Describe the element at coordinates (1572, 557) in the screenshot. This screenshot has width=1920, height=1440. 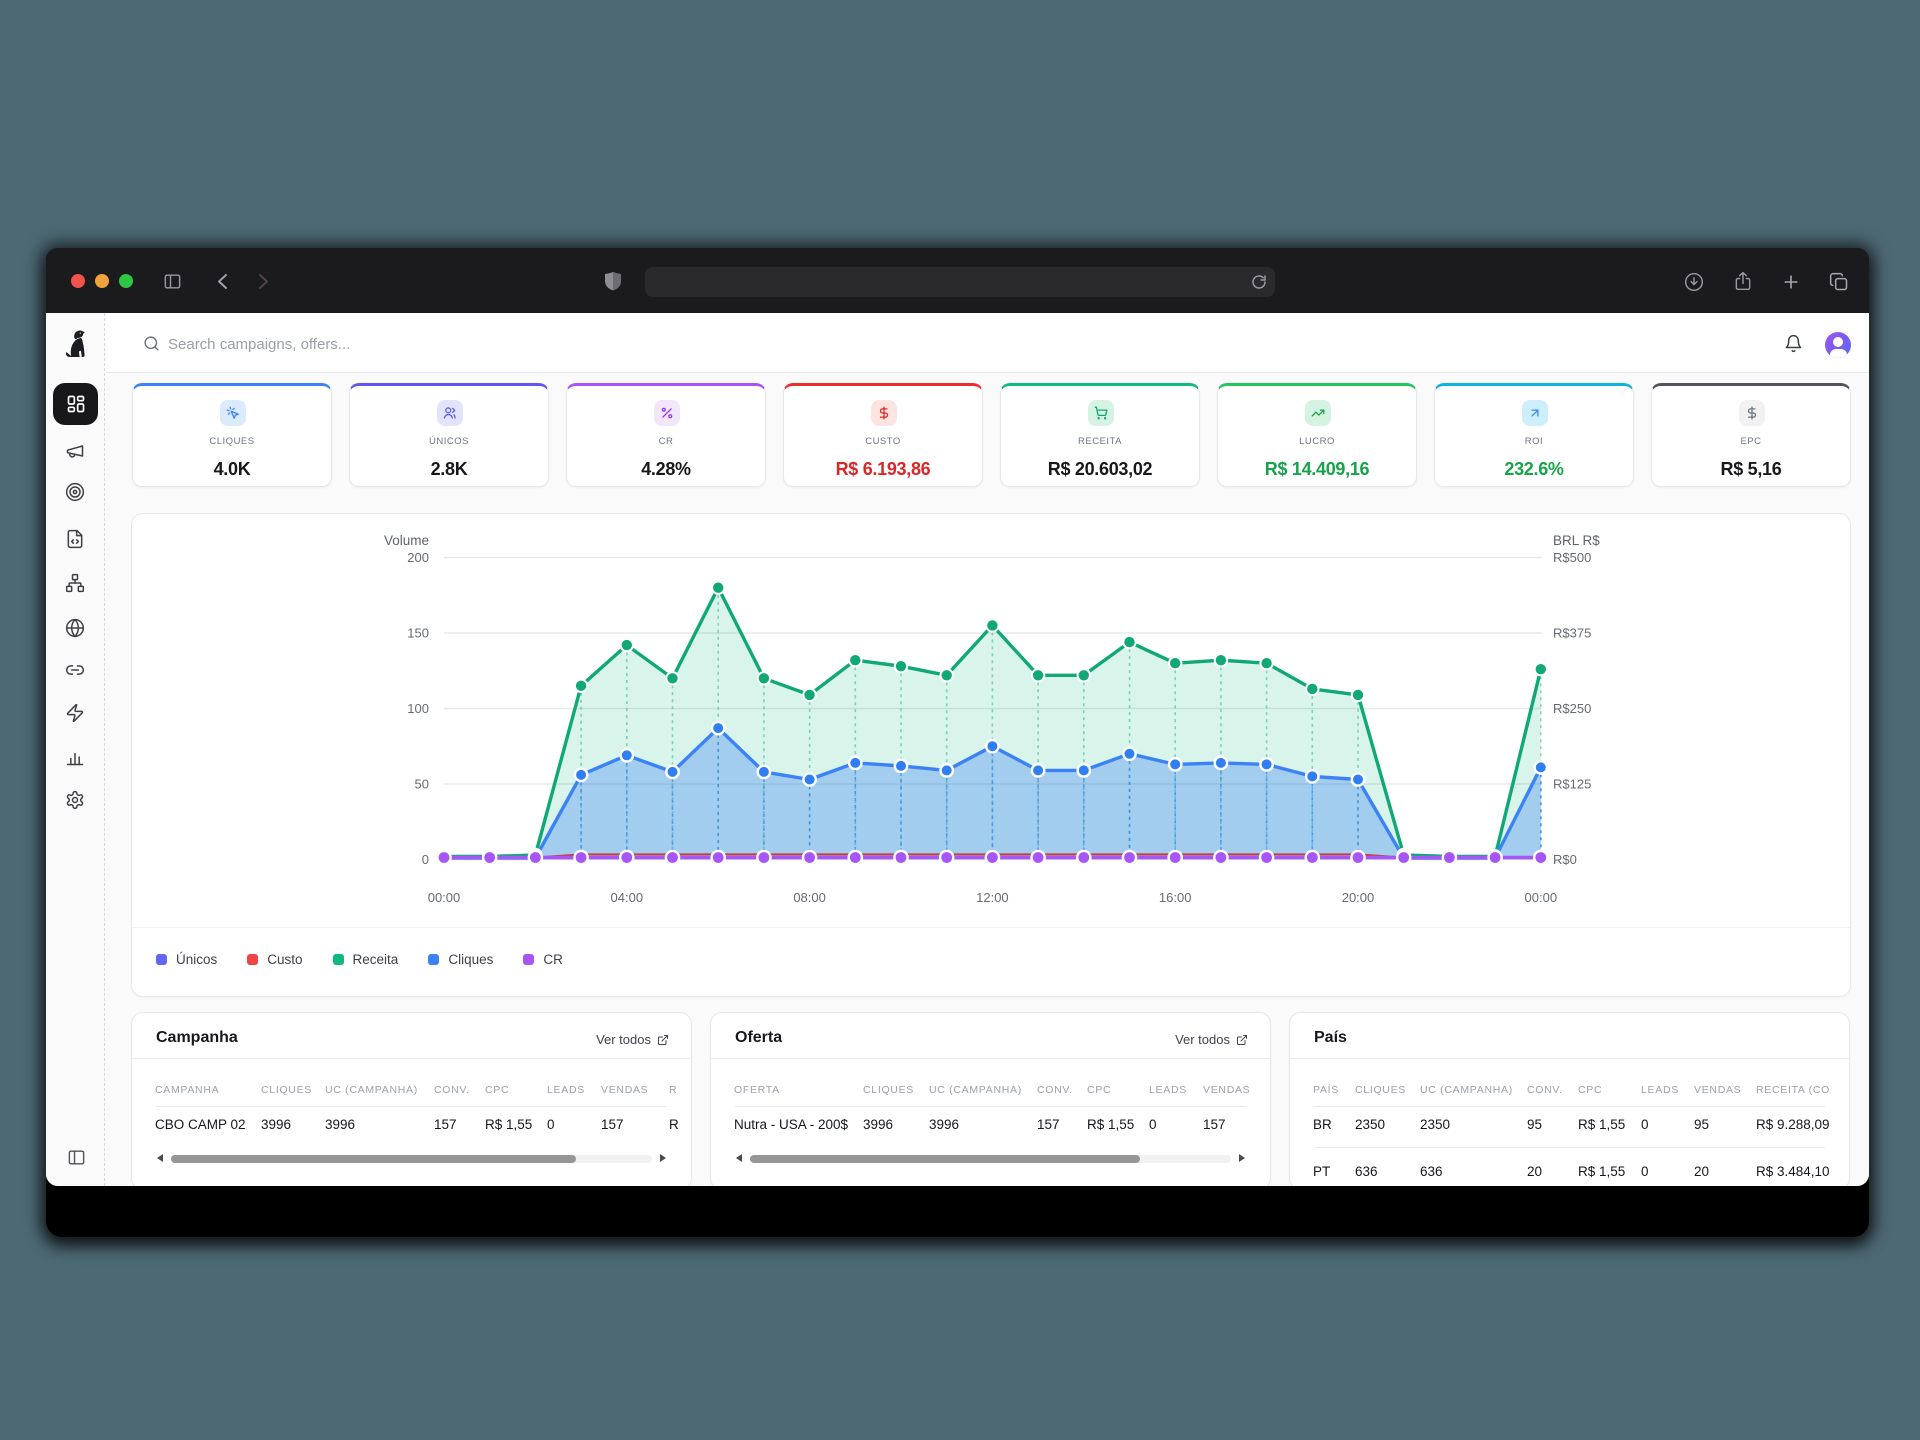
I see `svg-text: R$500` at that location.